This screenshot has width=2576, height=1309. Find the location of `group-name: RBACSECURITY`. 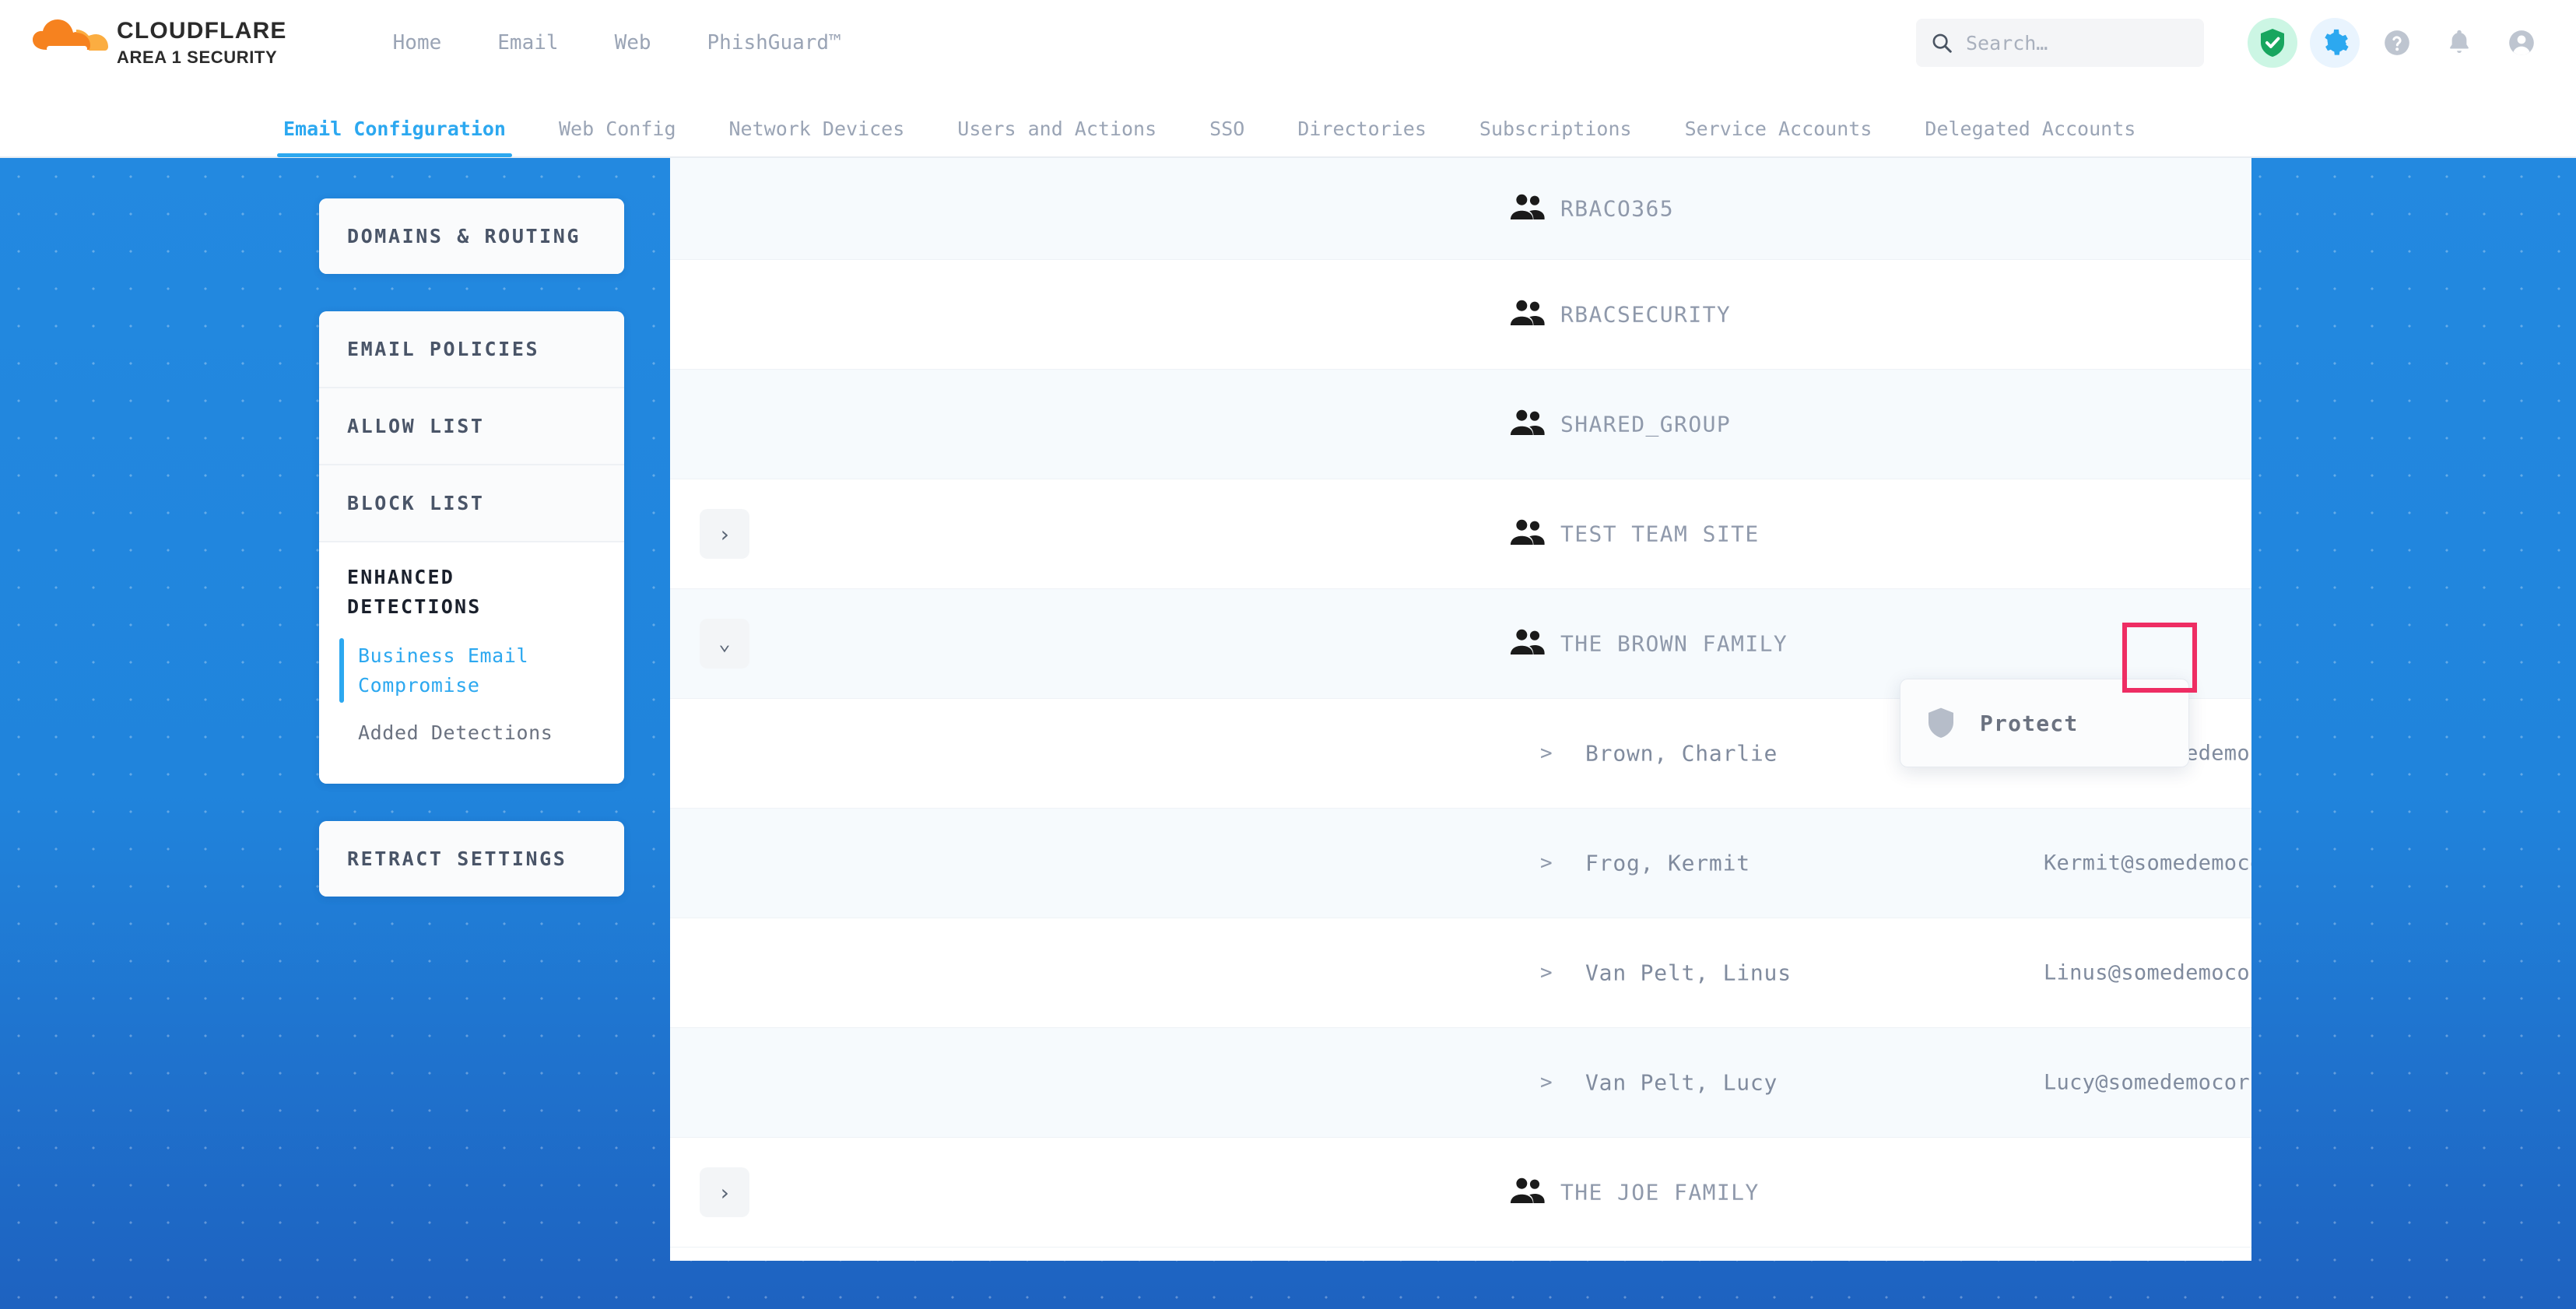

group-name: RBACSECURITY is located at coordinates (1646, 314).